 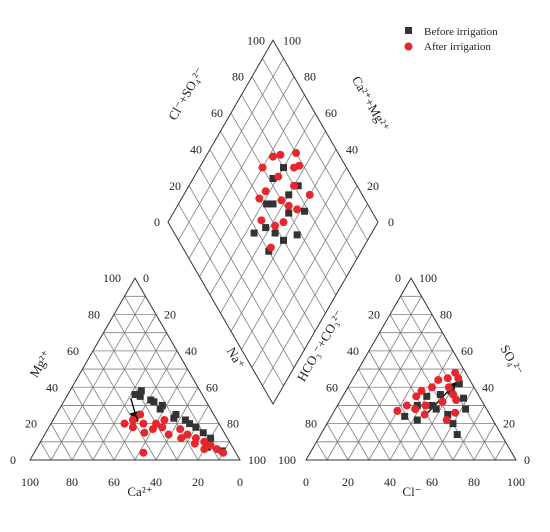 What do you see at coordinates (310, 77) in the screenshot?
I see `diamond-right-tick-label: 80` at bounding box center [310, 77].